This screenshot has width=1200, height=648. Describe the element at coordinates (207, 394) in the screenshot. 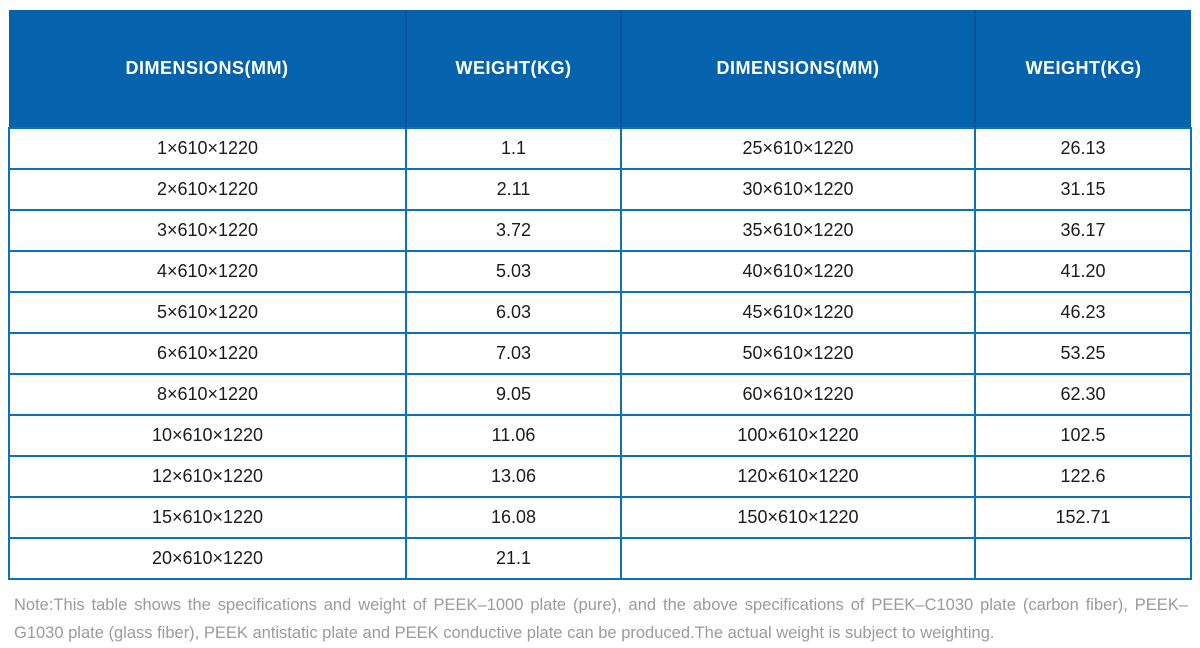

I see `table-cell: 8×610×1220` at that location.